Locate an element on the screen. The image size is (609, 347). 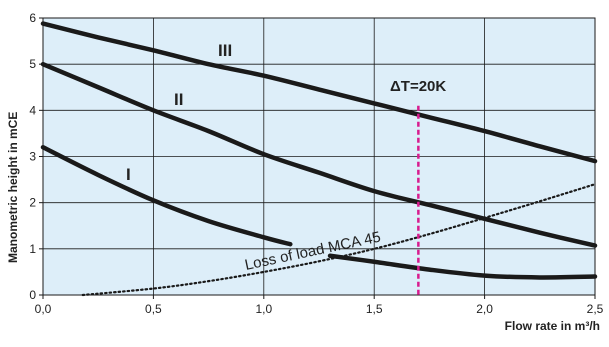
x-tick-label: 2,5 is located at coordinates (595, 309).